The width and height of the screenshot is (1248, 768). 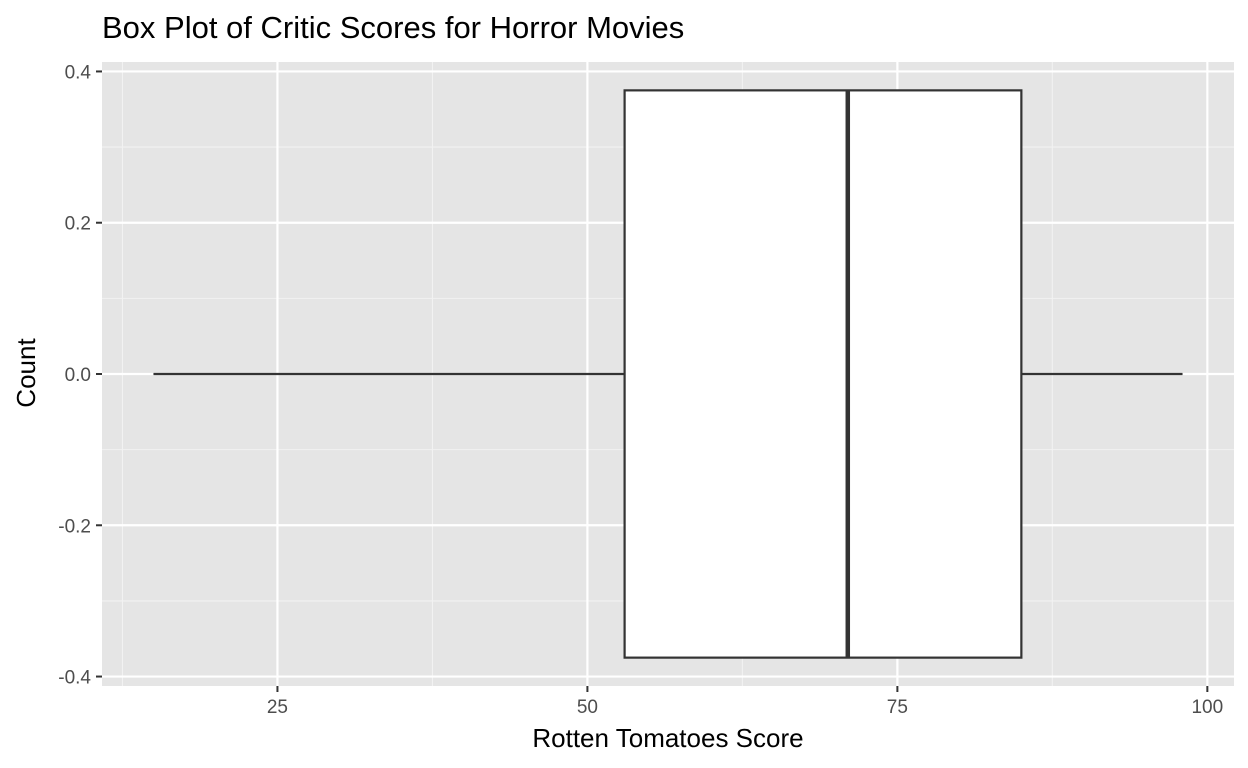 What do you see at coordinates (26, 373) in the screenshot?
I see `y-axis-title: Count` at bounding box center [26, 373].